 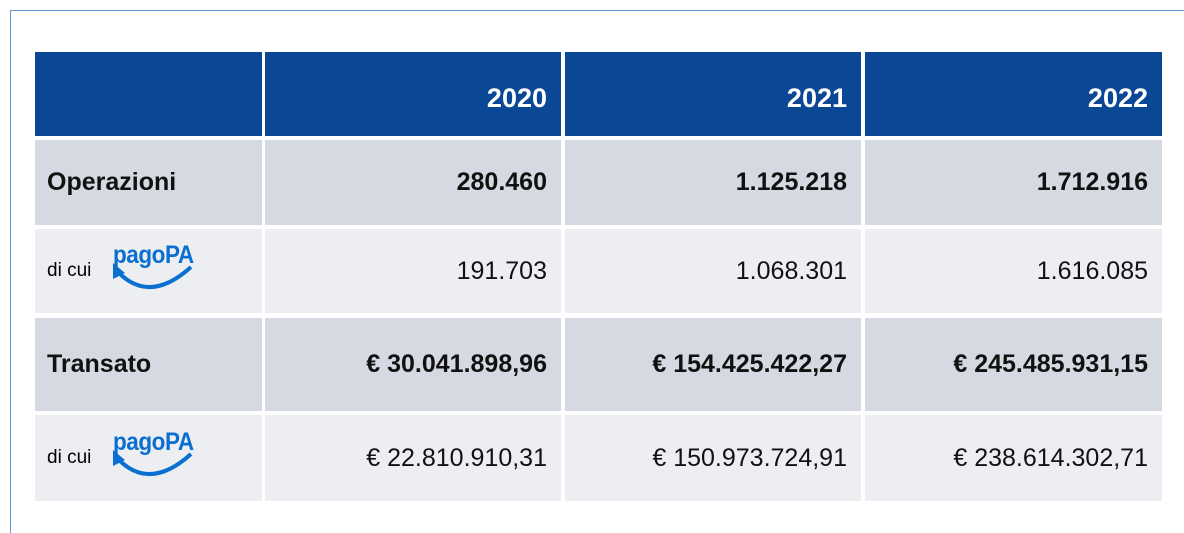 I want to click on row-label-cell: Transato, so click(x=148, y=364).